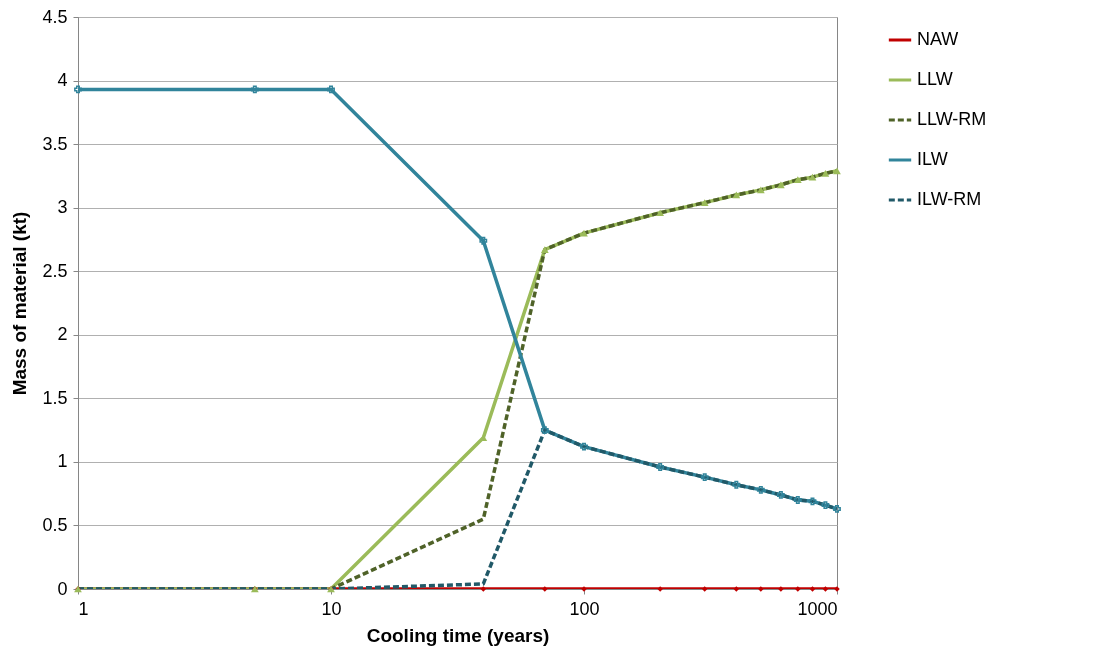 The height and width of the screenshot is (669, 1109). I want to click on y-tick-label: 1, so click(62, 461).